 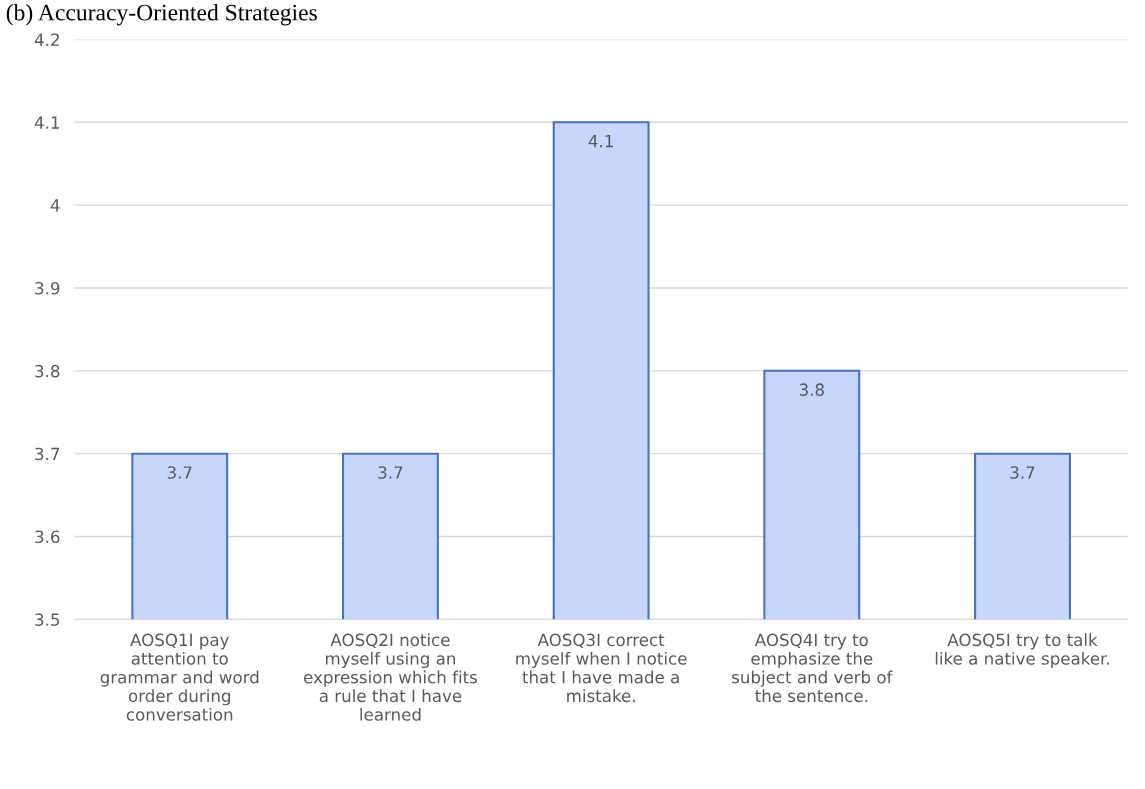 I want to click on x-tick-label: AOSQ5I try to talk like a native speaker., so click(x=1022, y=651).